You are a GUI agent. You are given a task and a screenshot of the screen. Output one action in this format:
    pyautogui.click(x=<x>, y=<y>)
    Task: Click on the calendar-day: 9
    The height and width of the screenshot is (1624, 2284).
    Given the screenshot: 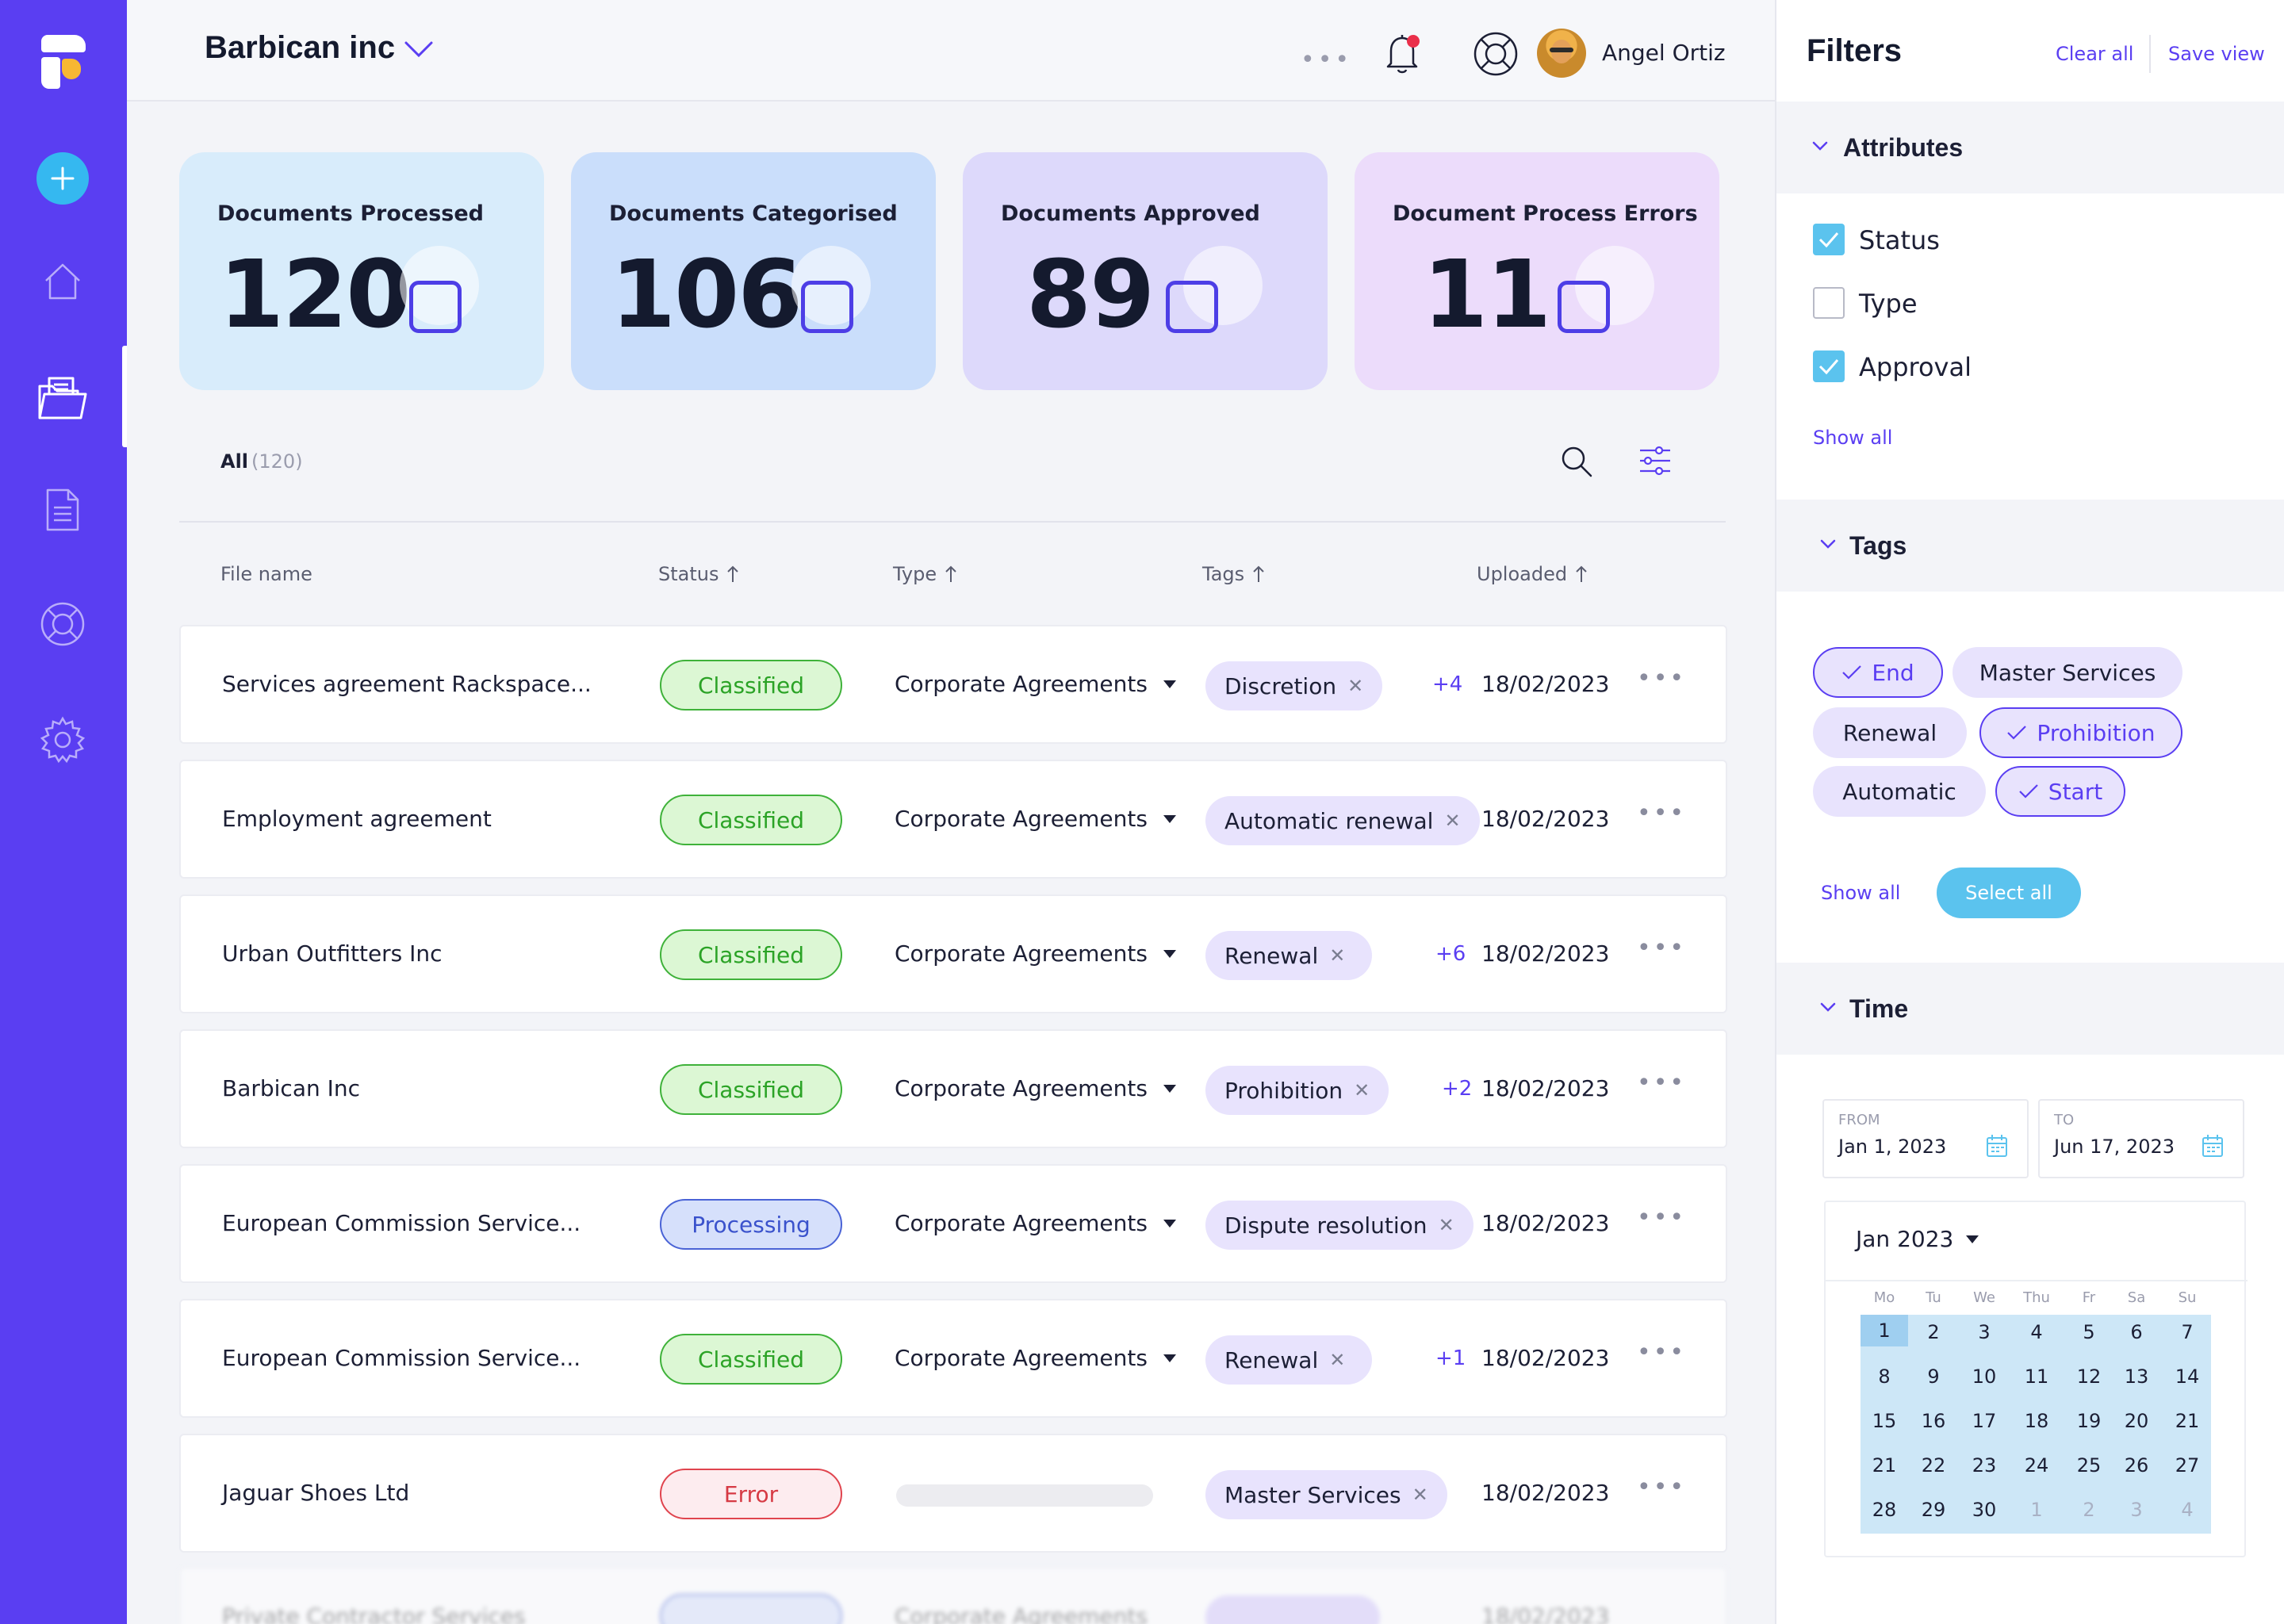 What is the action you would take?
    pyautogui.click(x=1933, y=1376)
    